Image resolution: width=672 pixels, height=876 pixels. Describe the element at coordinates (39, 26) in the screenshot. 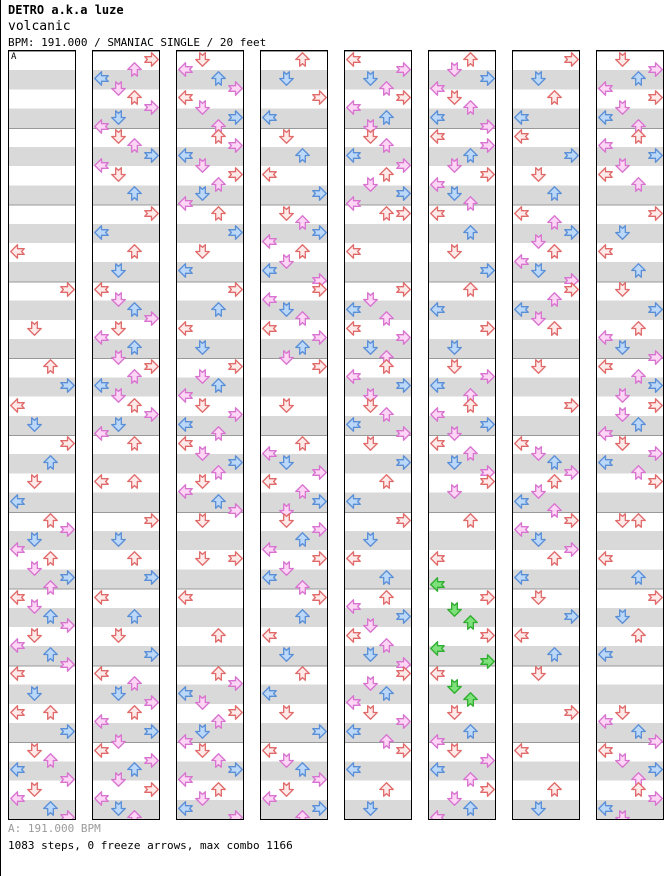

I see `song-title: volcanic` at that location.